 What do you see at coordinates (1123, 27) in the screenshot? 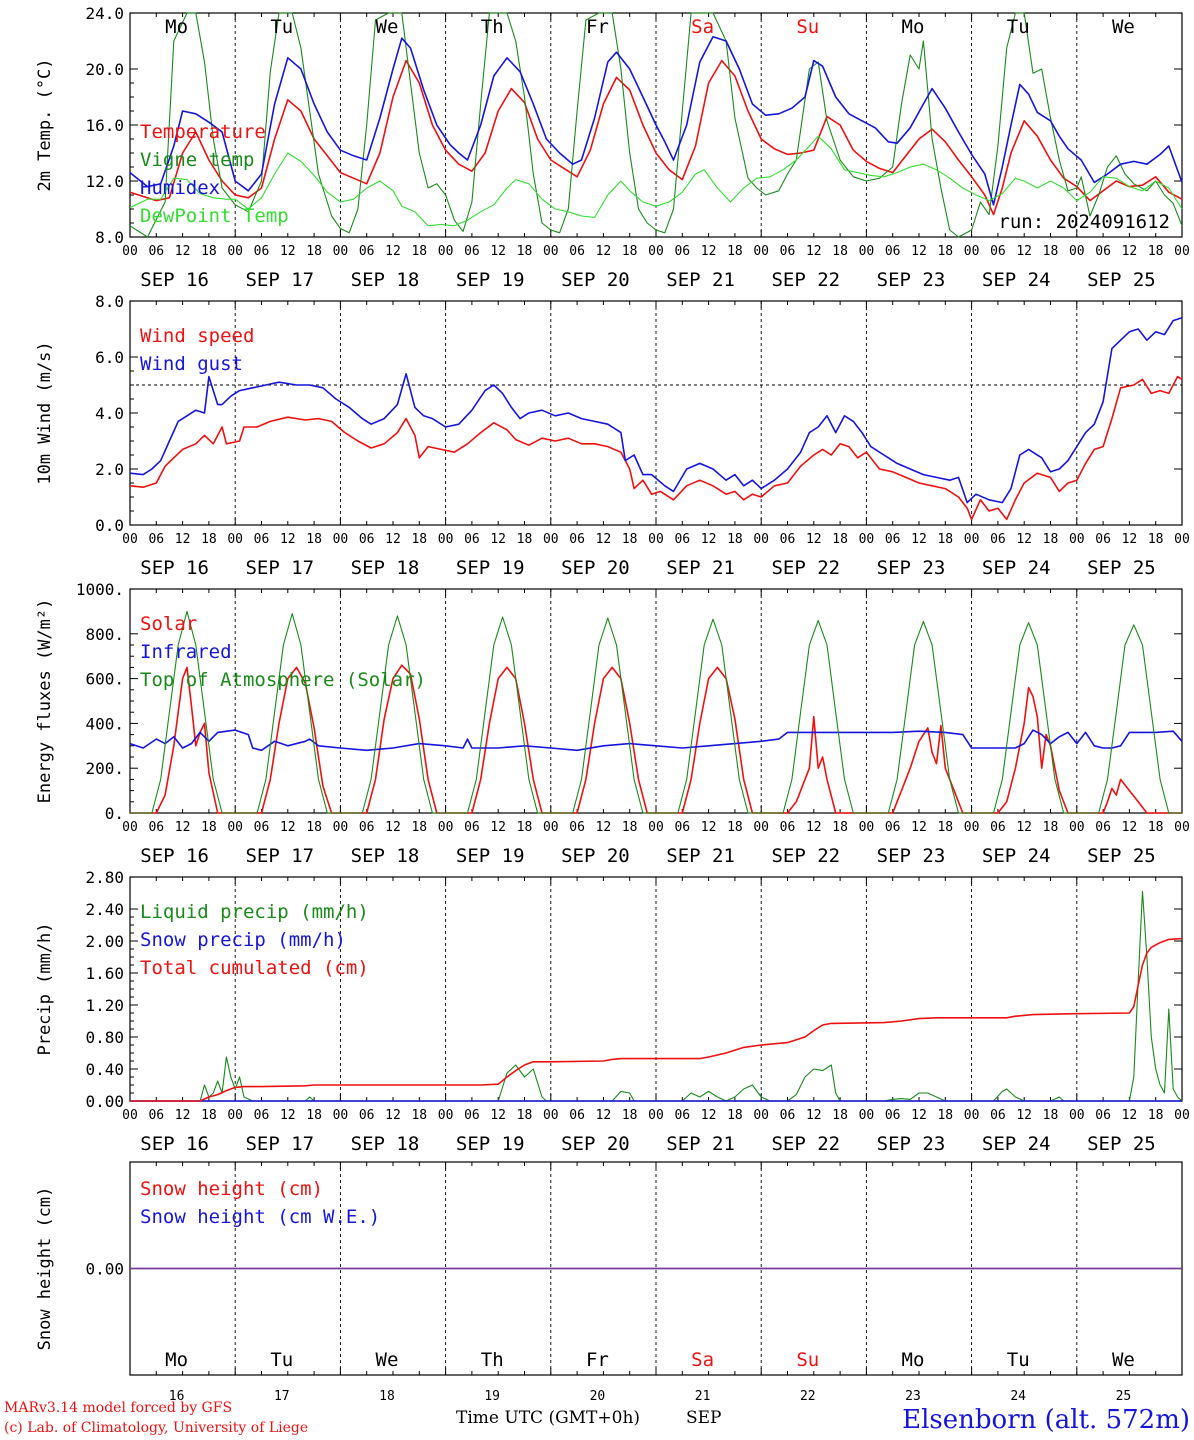
I see `weekday-top: We` at bounding box center [1123, 27].